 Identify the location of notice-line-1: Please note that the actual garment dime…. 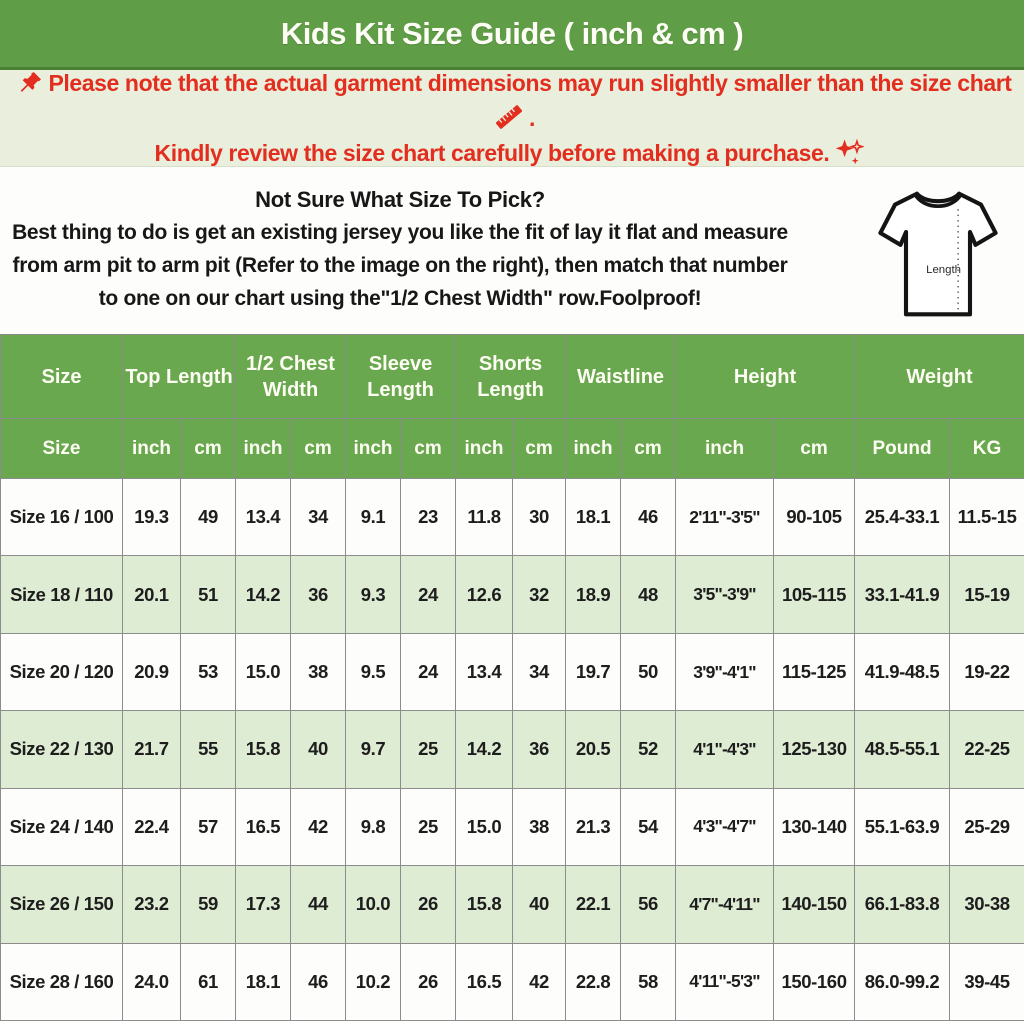
(512, 101).